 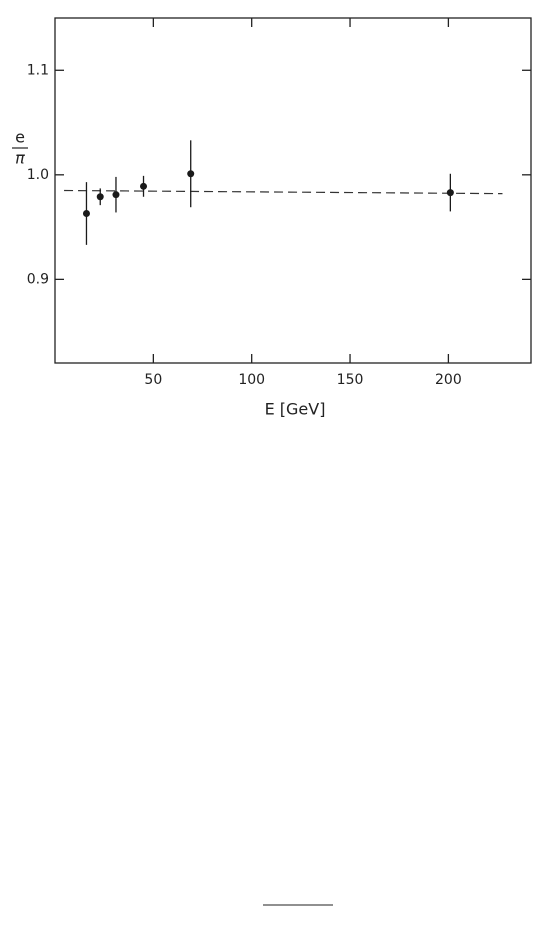 What do you see at coordinates (153, 380) in the screenshot?
I see `x-tick-label: 50` at bounding box center [153, 380].